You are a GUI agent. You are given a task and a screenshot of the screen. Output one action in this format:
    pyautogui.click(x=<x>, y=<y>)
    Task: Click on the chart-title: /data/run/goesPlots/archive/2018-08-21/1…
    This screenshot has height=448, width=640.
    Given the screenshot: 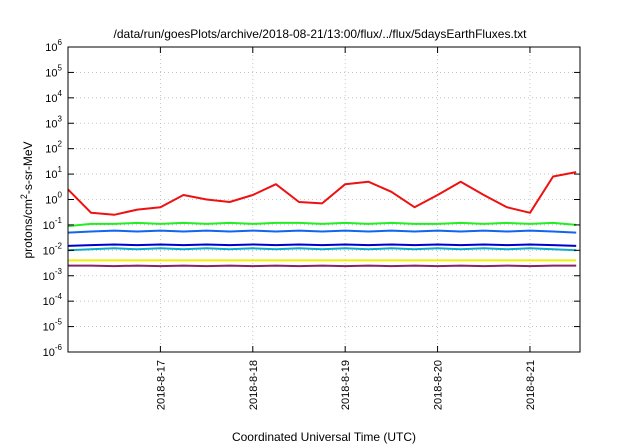 What is the action you would take?
    pyautogui.click(x=321, y=34)
    